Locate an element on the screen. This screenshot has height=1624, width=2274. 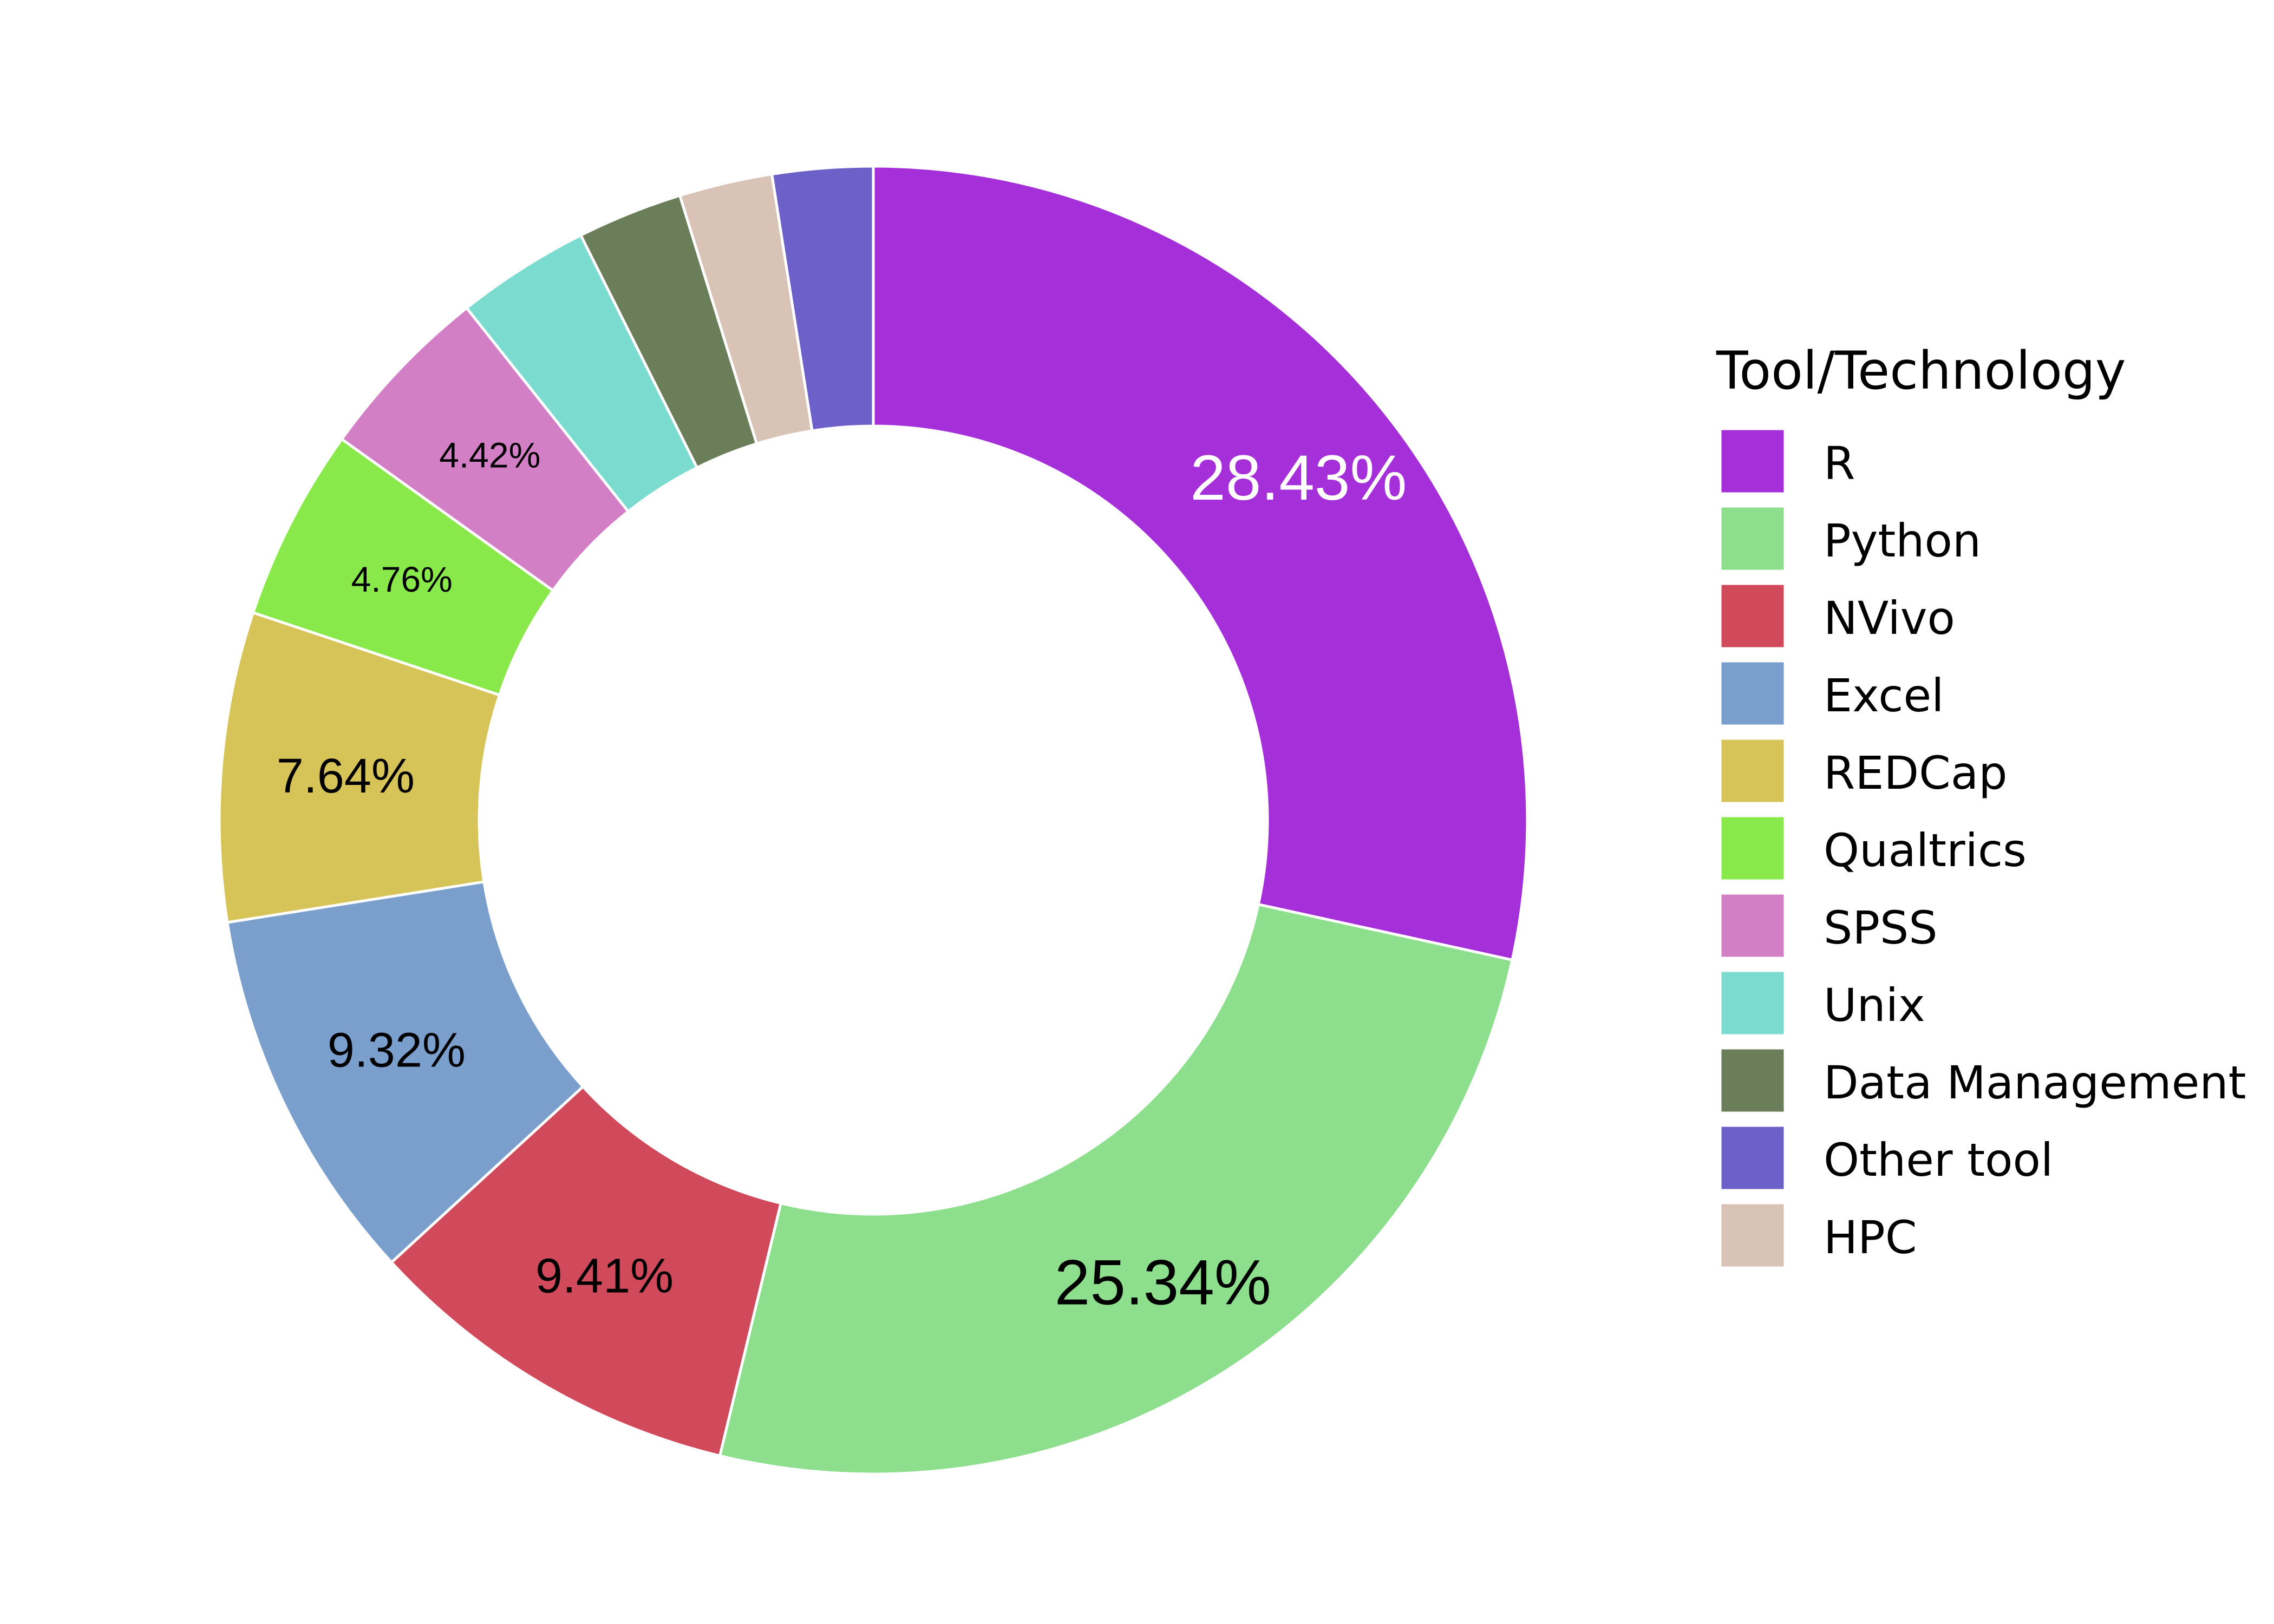
slice-redcap is located at coordinates (359, 767).